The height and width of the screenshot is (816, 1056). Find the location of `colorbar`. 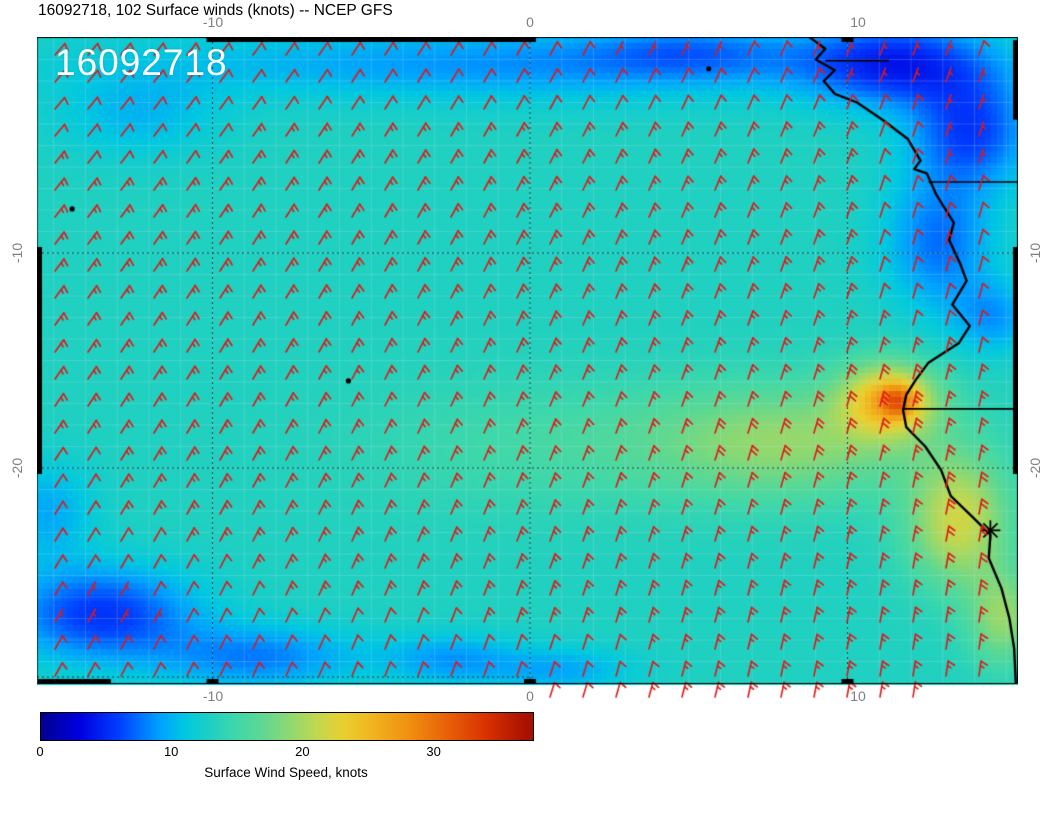

colorbar is located at coordinates (287, 726).